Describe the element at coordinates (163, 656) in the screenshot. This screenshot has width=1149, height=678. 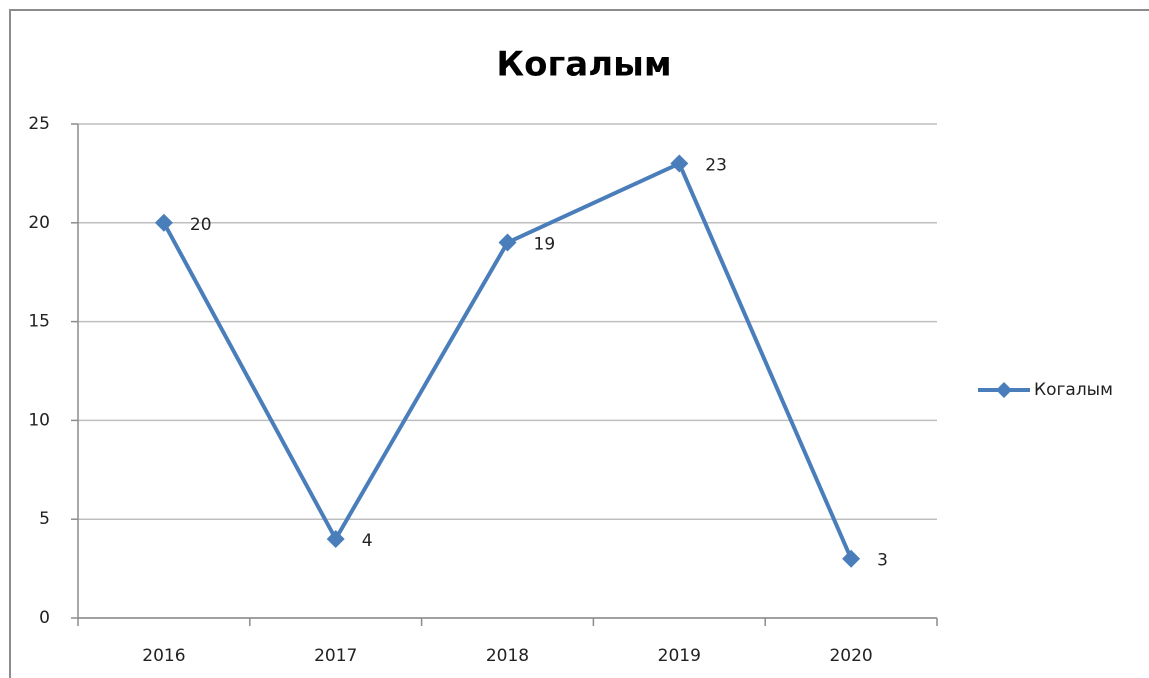
I see `x-tick-label: 2016` at that location.